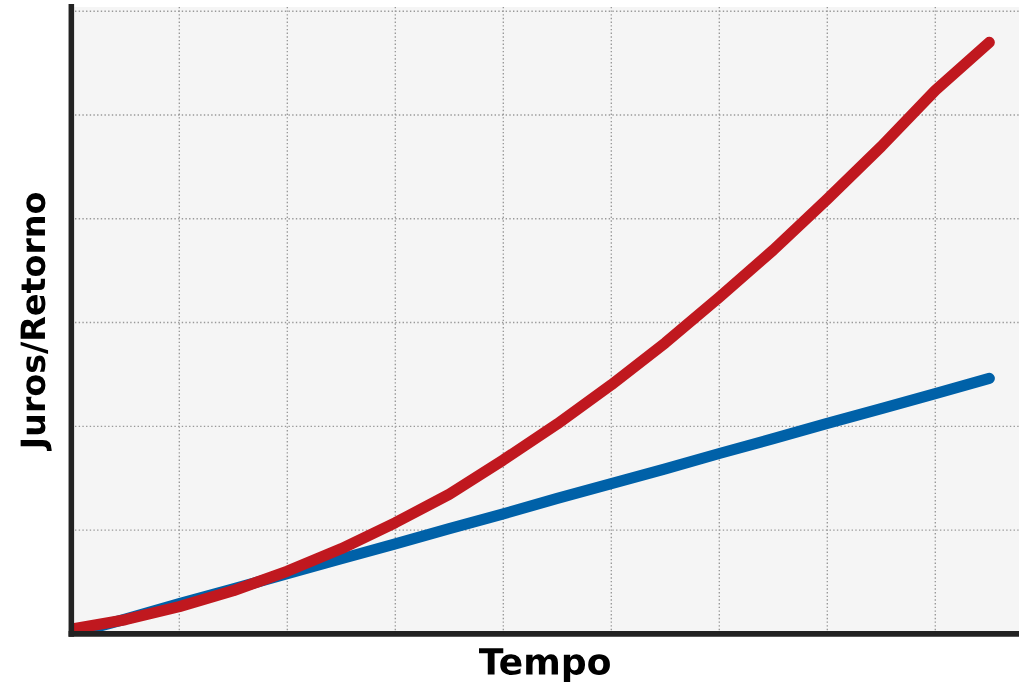 The width and height of the screenshot is (1019, 689). I want to click on y-axis-title: Juros/Retorno, so click(36, 322).